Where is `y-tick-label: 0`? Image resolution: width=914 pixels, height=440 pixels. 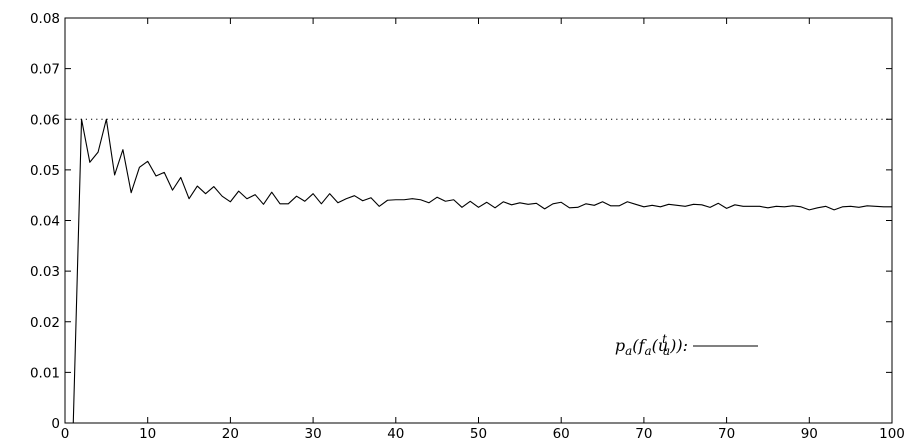
y-tick-label: 0 is located at coordinates (55, 424).